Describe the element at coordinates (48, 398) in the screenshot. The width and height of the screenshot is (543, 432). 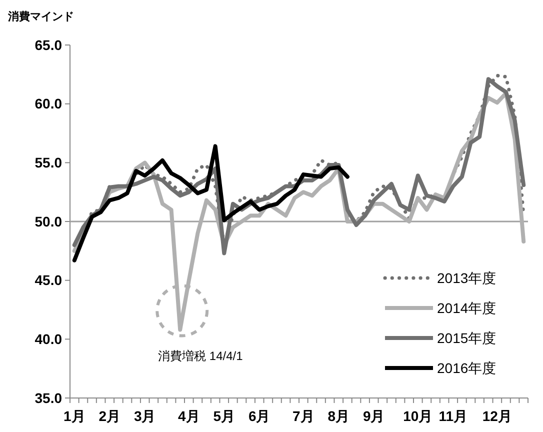
I see `y-tick-label: 35.0` at that location.